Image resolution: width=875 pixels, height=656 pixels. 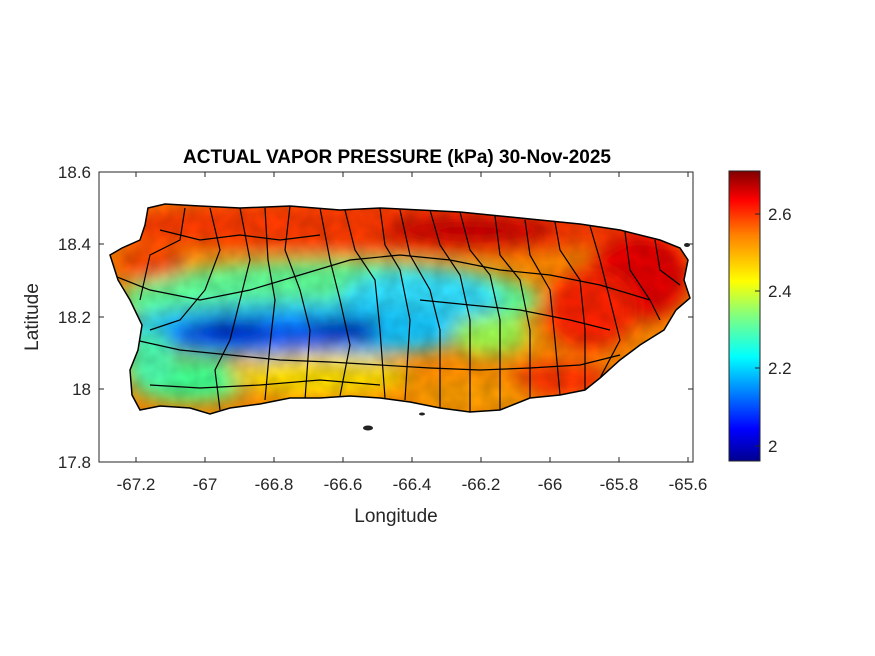 I want to click on x-axis-label: Longitude, so click(x=395, y=516).